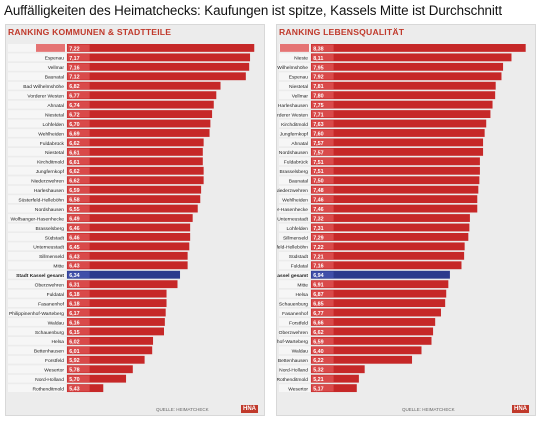  I want to click on bar-highlight, so click(380, 274).